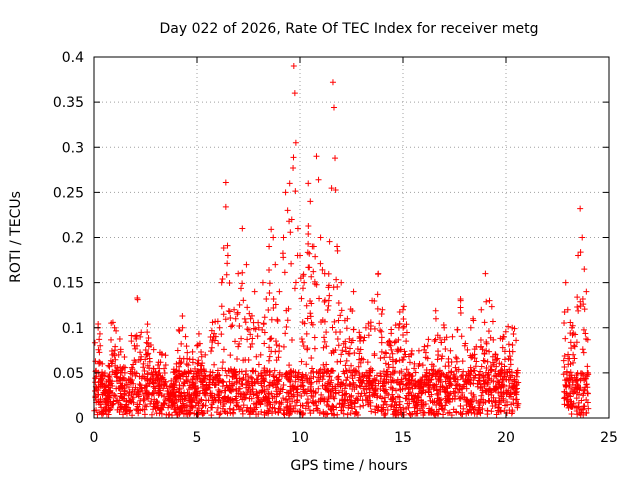 The height and width of the screenshot is (480, 640). What do you see at coordinates (506, 438) in the screenshot?
I see `x-tick-label: 20` at bounding box center [506, 438].